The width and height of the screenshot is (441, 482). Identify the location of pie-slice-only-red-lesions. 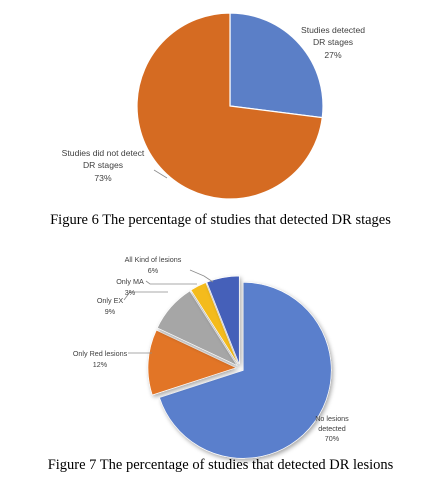
(192, 362).